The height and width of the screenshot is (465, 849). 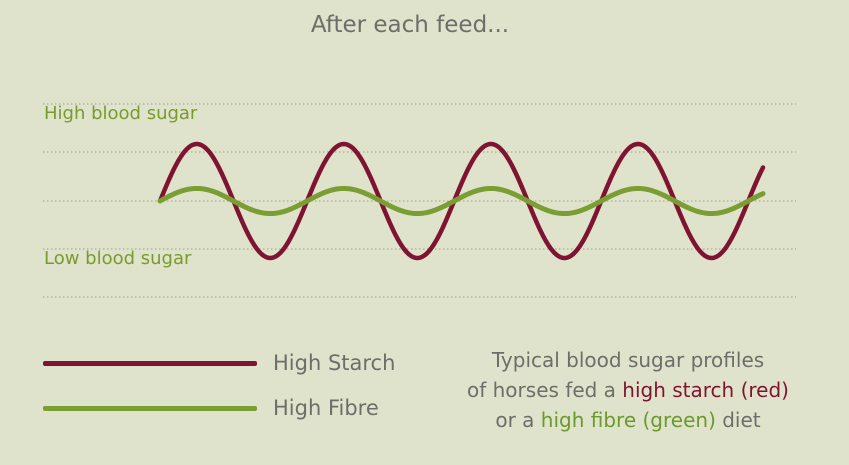 I want to click on series-line-high-fibre, so click(x=461, y=201).